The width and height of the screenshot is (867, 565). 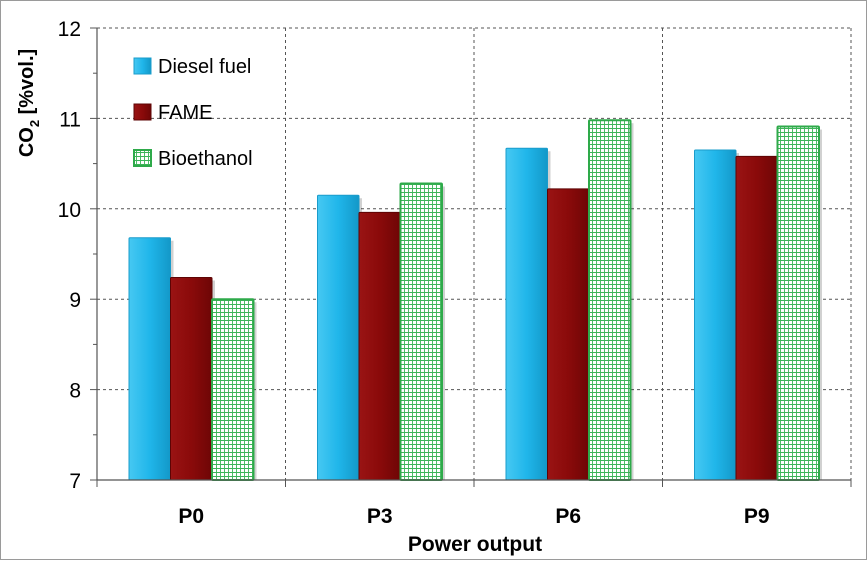 I want to click on bar-bioethanol-p0, so click(x=233, y=390).